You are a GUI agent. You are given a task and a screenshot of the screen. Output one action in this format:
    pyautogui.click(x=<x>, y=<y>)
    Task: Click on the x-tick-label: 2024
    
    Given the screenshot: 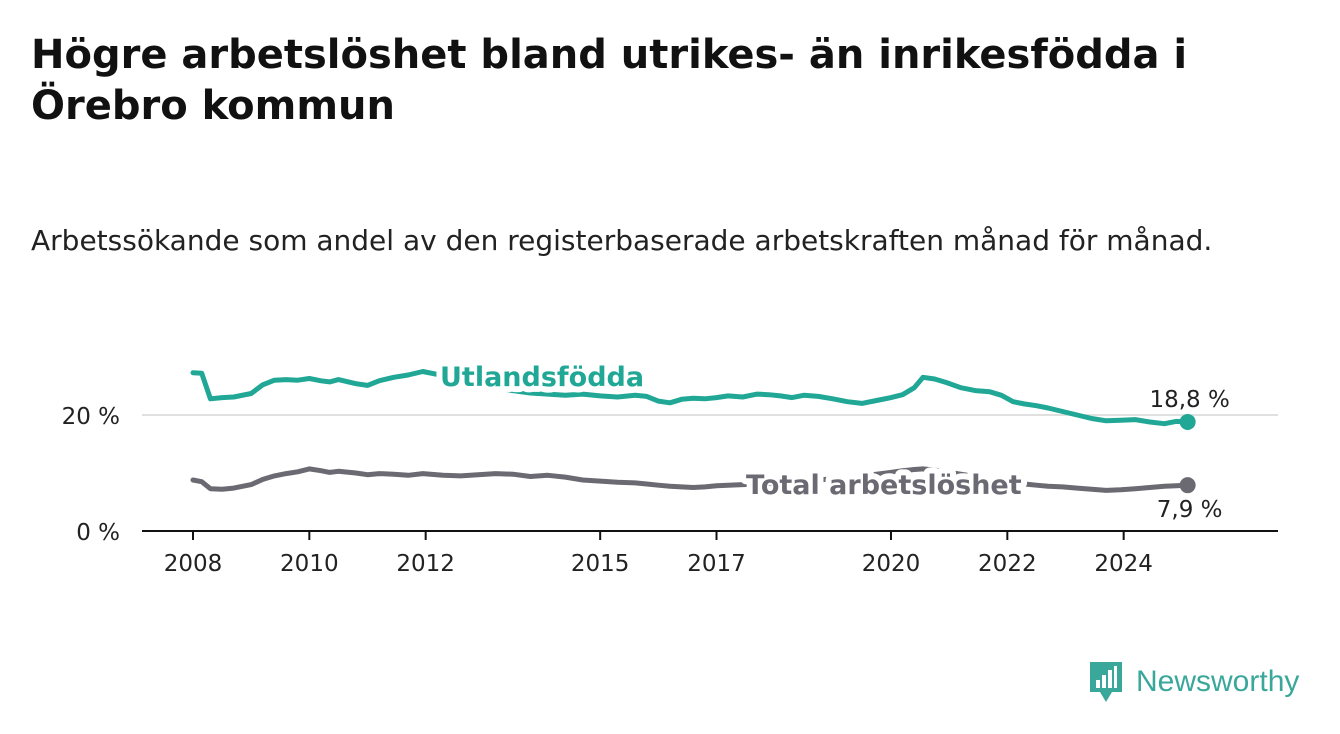 What is the action you would take?
    pyautogui.click(x=1123, y=564)
    